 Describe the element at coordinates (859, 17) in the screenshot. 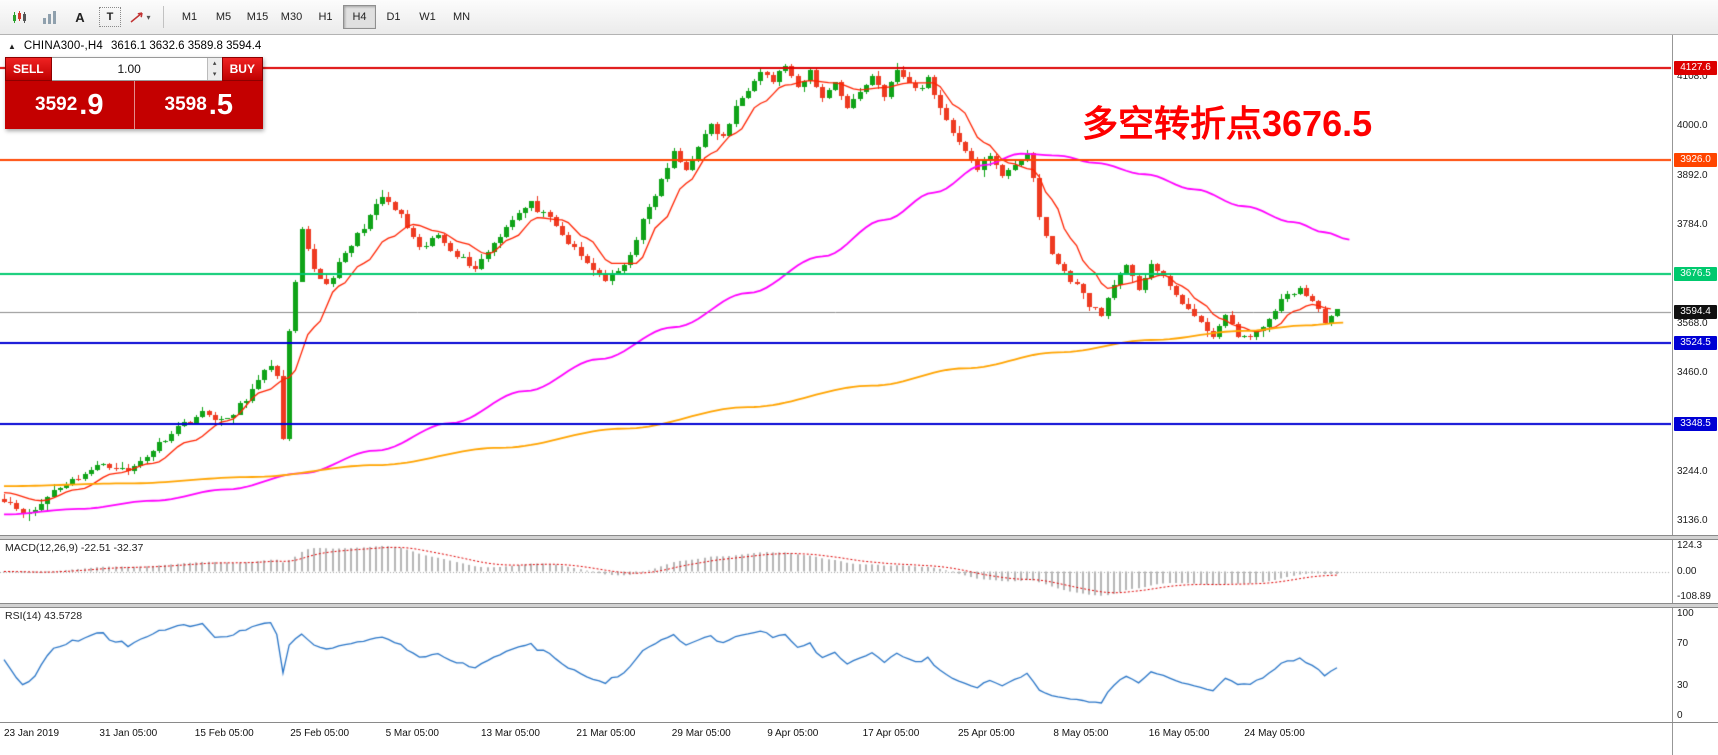

I see `toolbar: A T ▾ M1 M5 M15 M30 H1 H4 D1 W1 MN` at that location.